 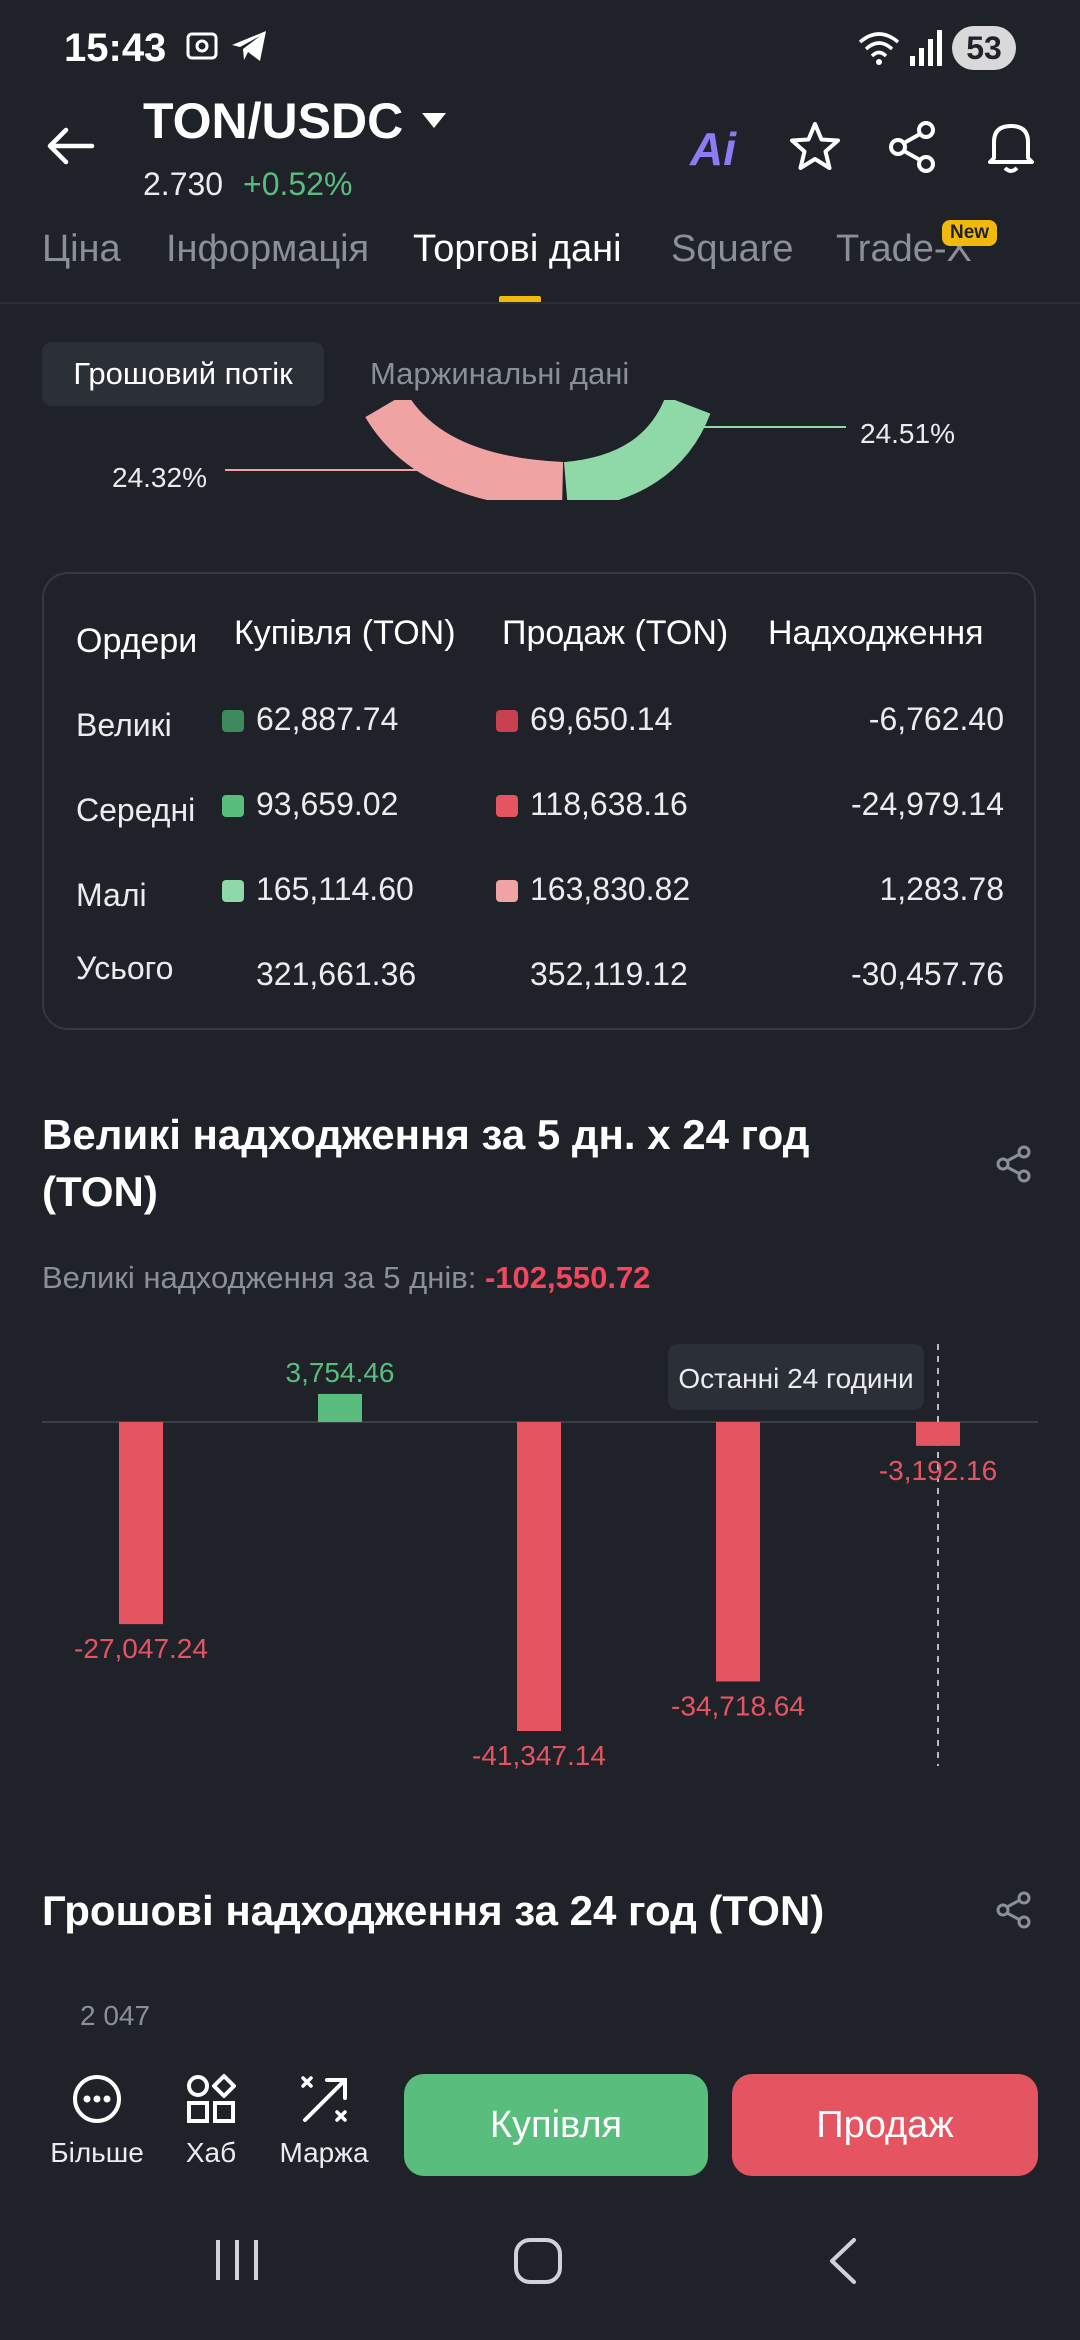 What do you see at coordinates (984, 48) in the screenshot?
I see `battery-indicator: 53` at bounding box center [984, 48].